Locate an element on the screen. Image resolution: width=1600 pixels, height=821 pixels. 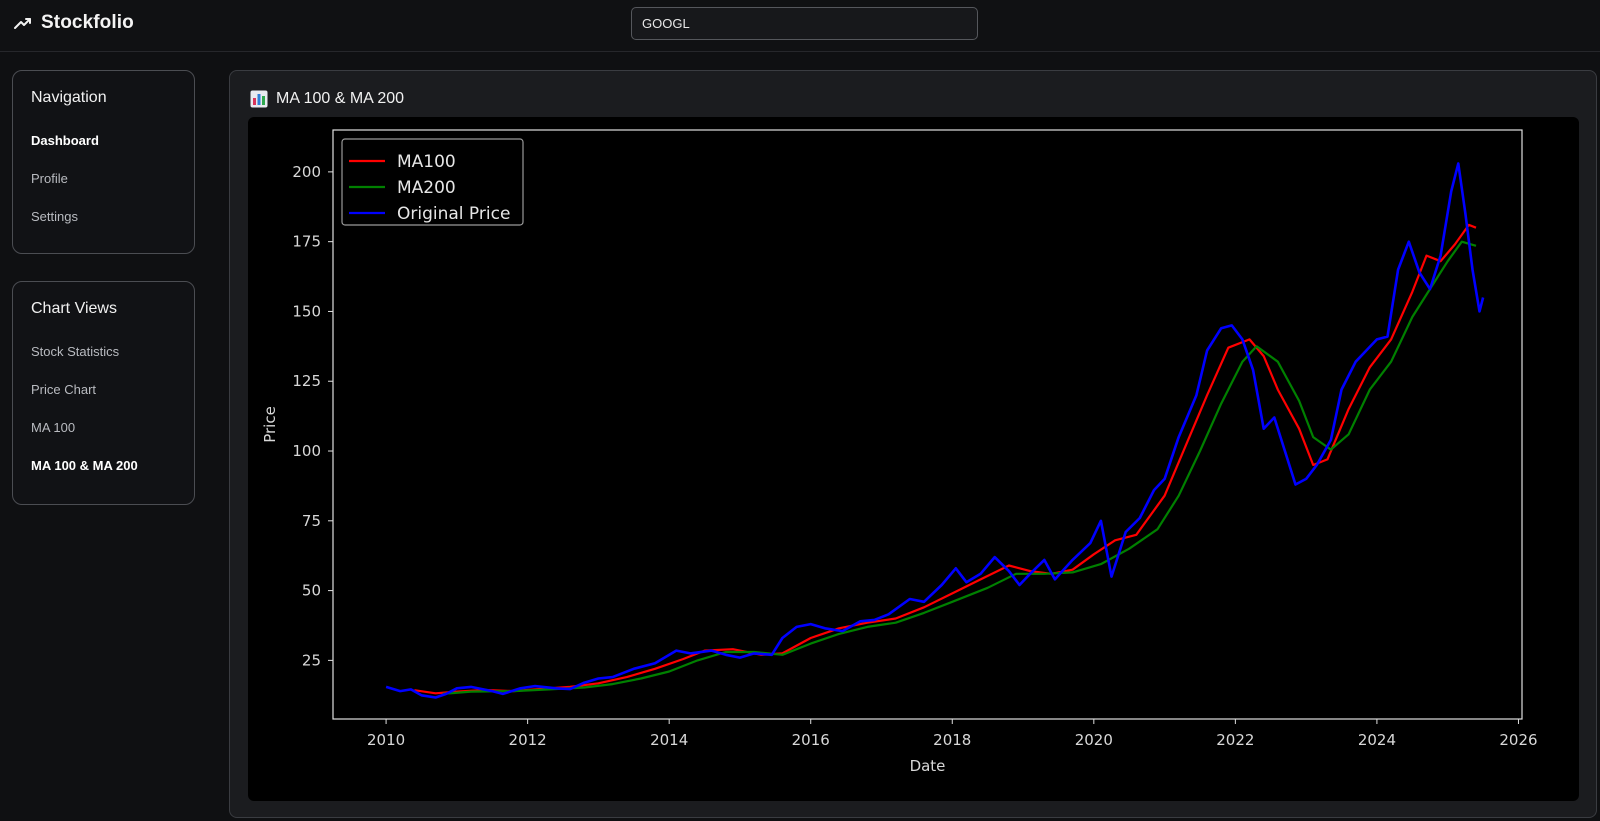
bar-chart-icon is located at coordinates (259, 99).